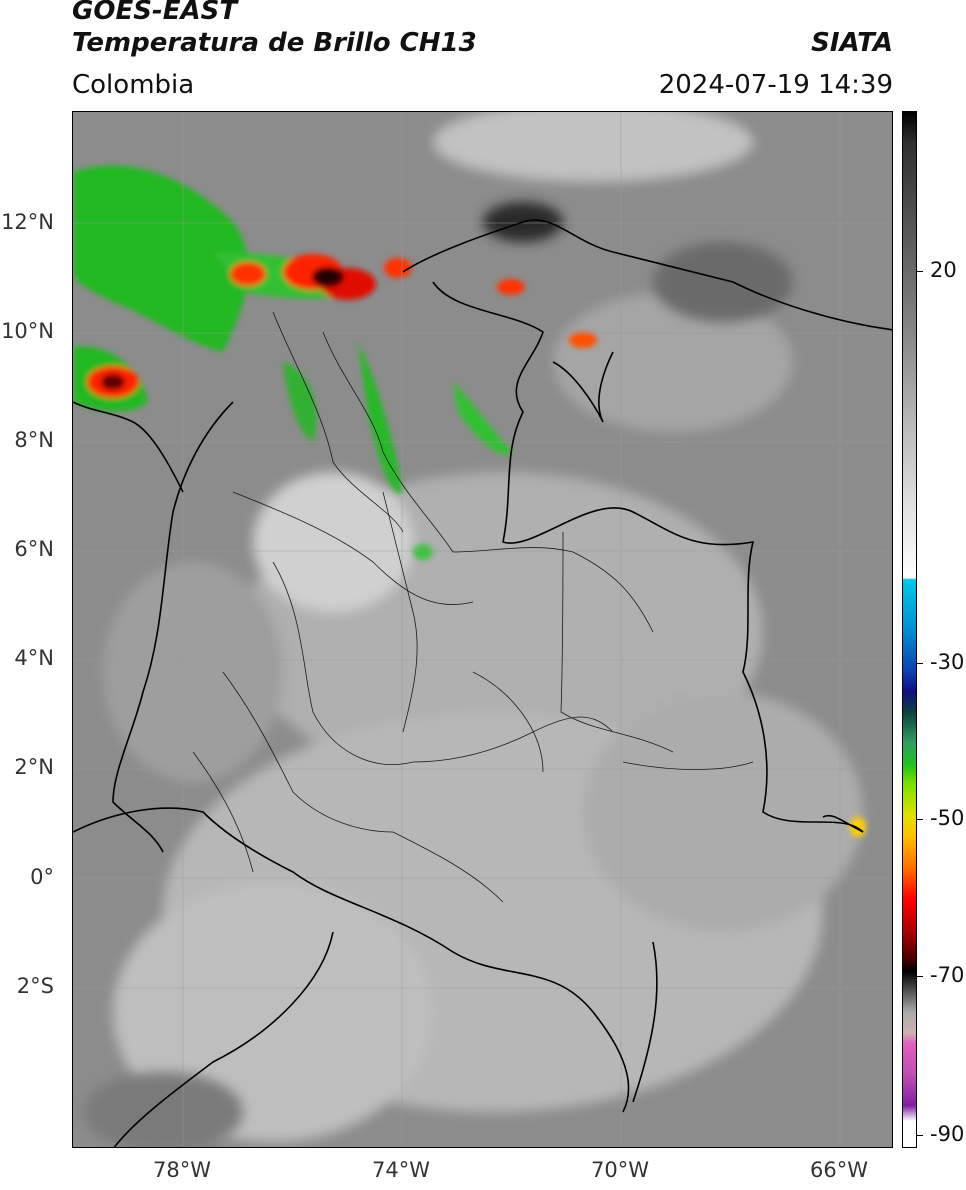 The image size is (966, 1190). Describe the element at coordinates (182, 1170) in the screenshot. I see `lon-label-78w: 78°W` at that location.